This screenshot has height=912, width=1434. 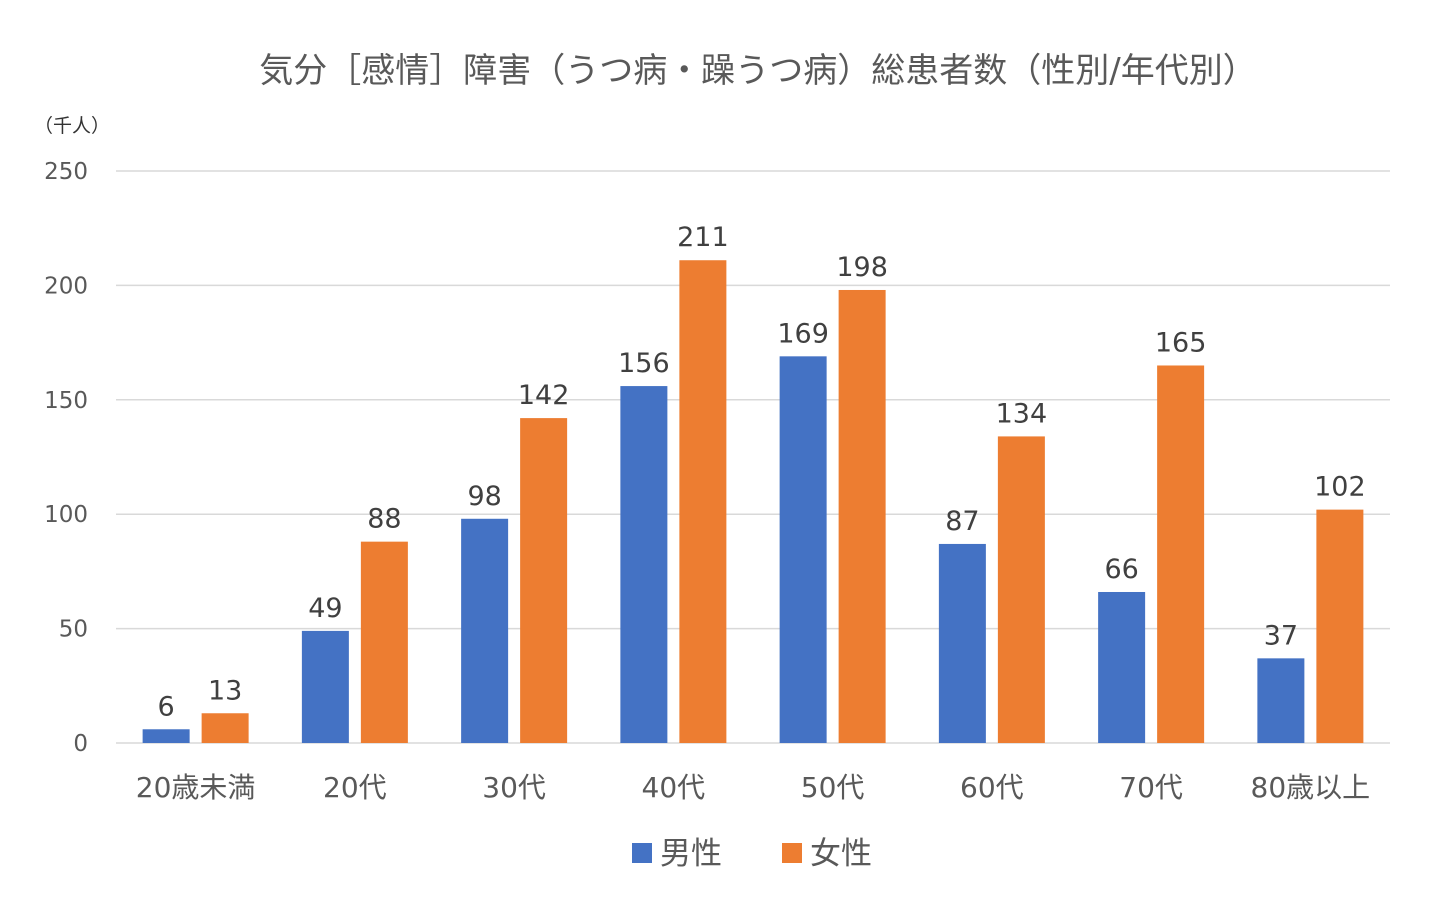 I want to click on data-label: 102, so click(x=1340, y=487).